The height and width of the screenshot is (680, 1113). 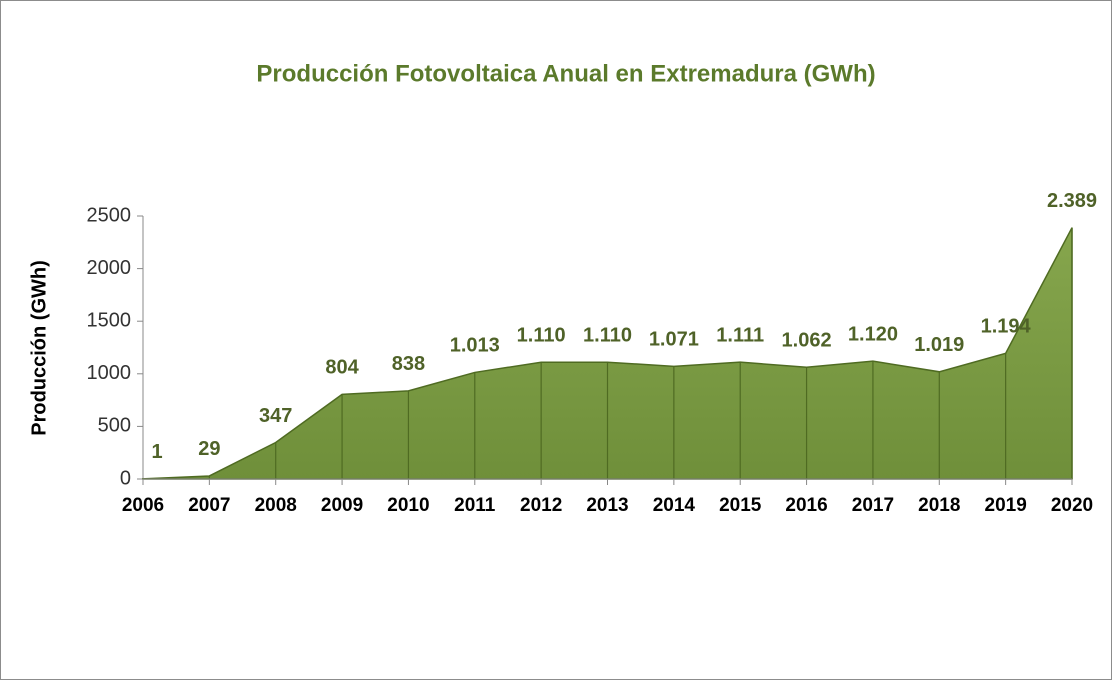 I want to click on data-label: 29, so click(x=209, y=449).